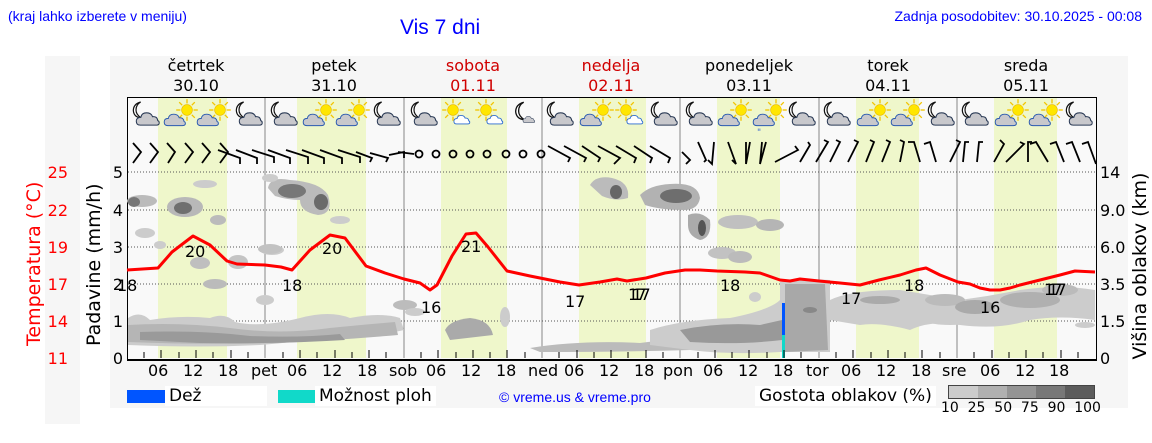 Image resolution: width=1152 pixels, height=443 pixels. I want to click on svg-text: 1177, so click(639, 294).